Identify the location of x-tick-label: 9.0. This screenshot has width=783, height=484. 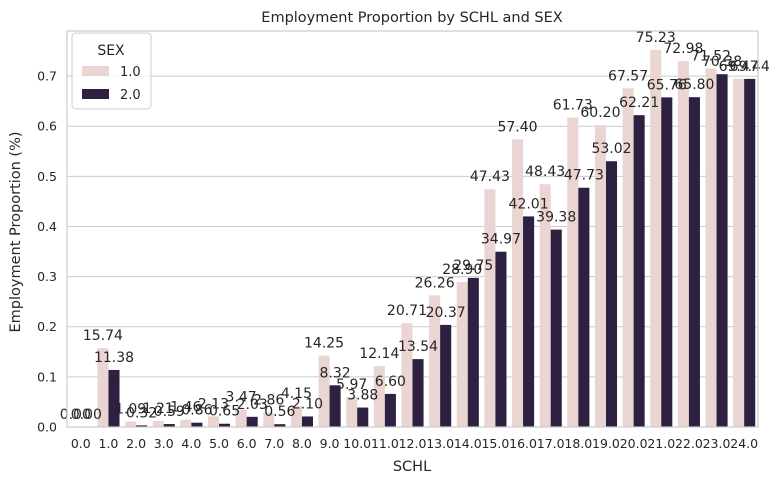
(330, 443).